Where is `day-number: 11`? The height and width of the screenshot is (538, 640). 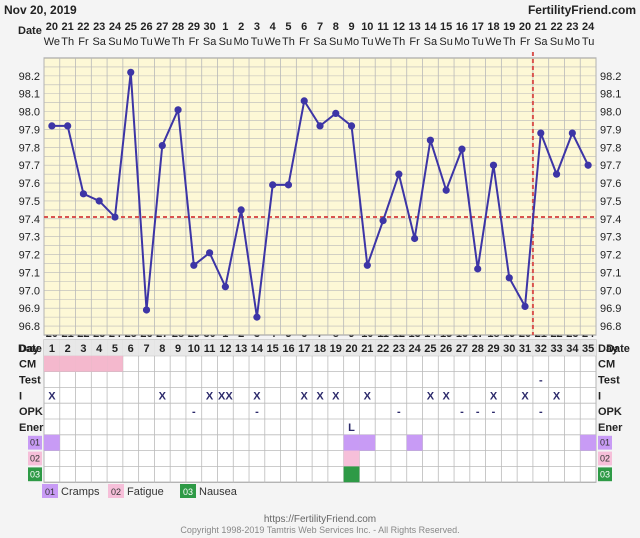 day-number: 11 is located at coordinates (210, 349).